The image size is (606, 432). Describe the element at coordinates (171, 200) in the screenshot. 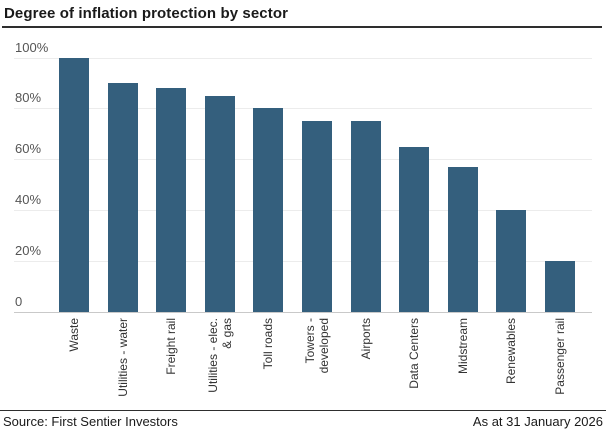

I see `bar-freight-rail` at that location.